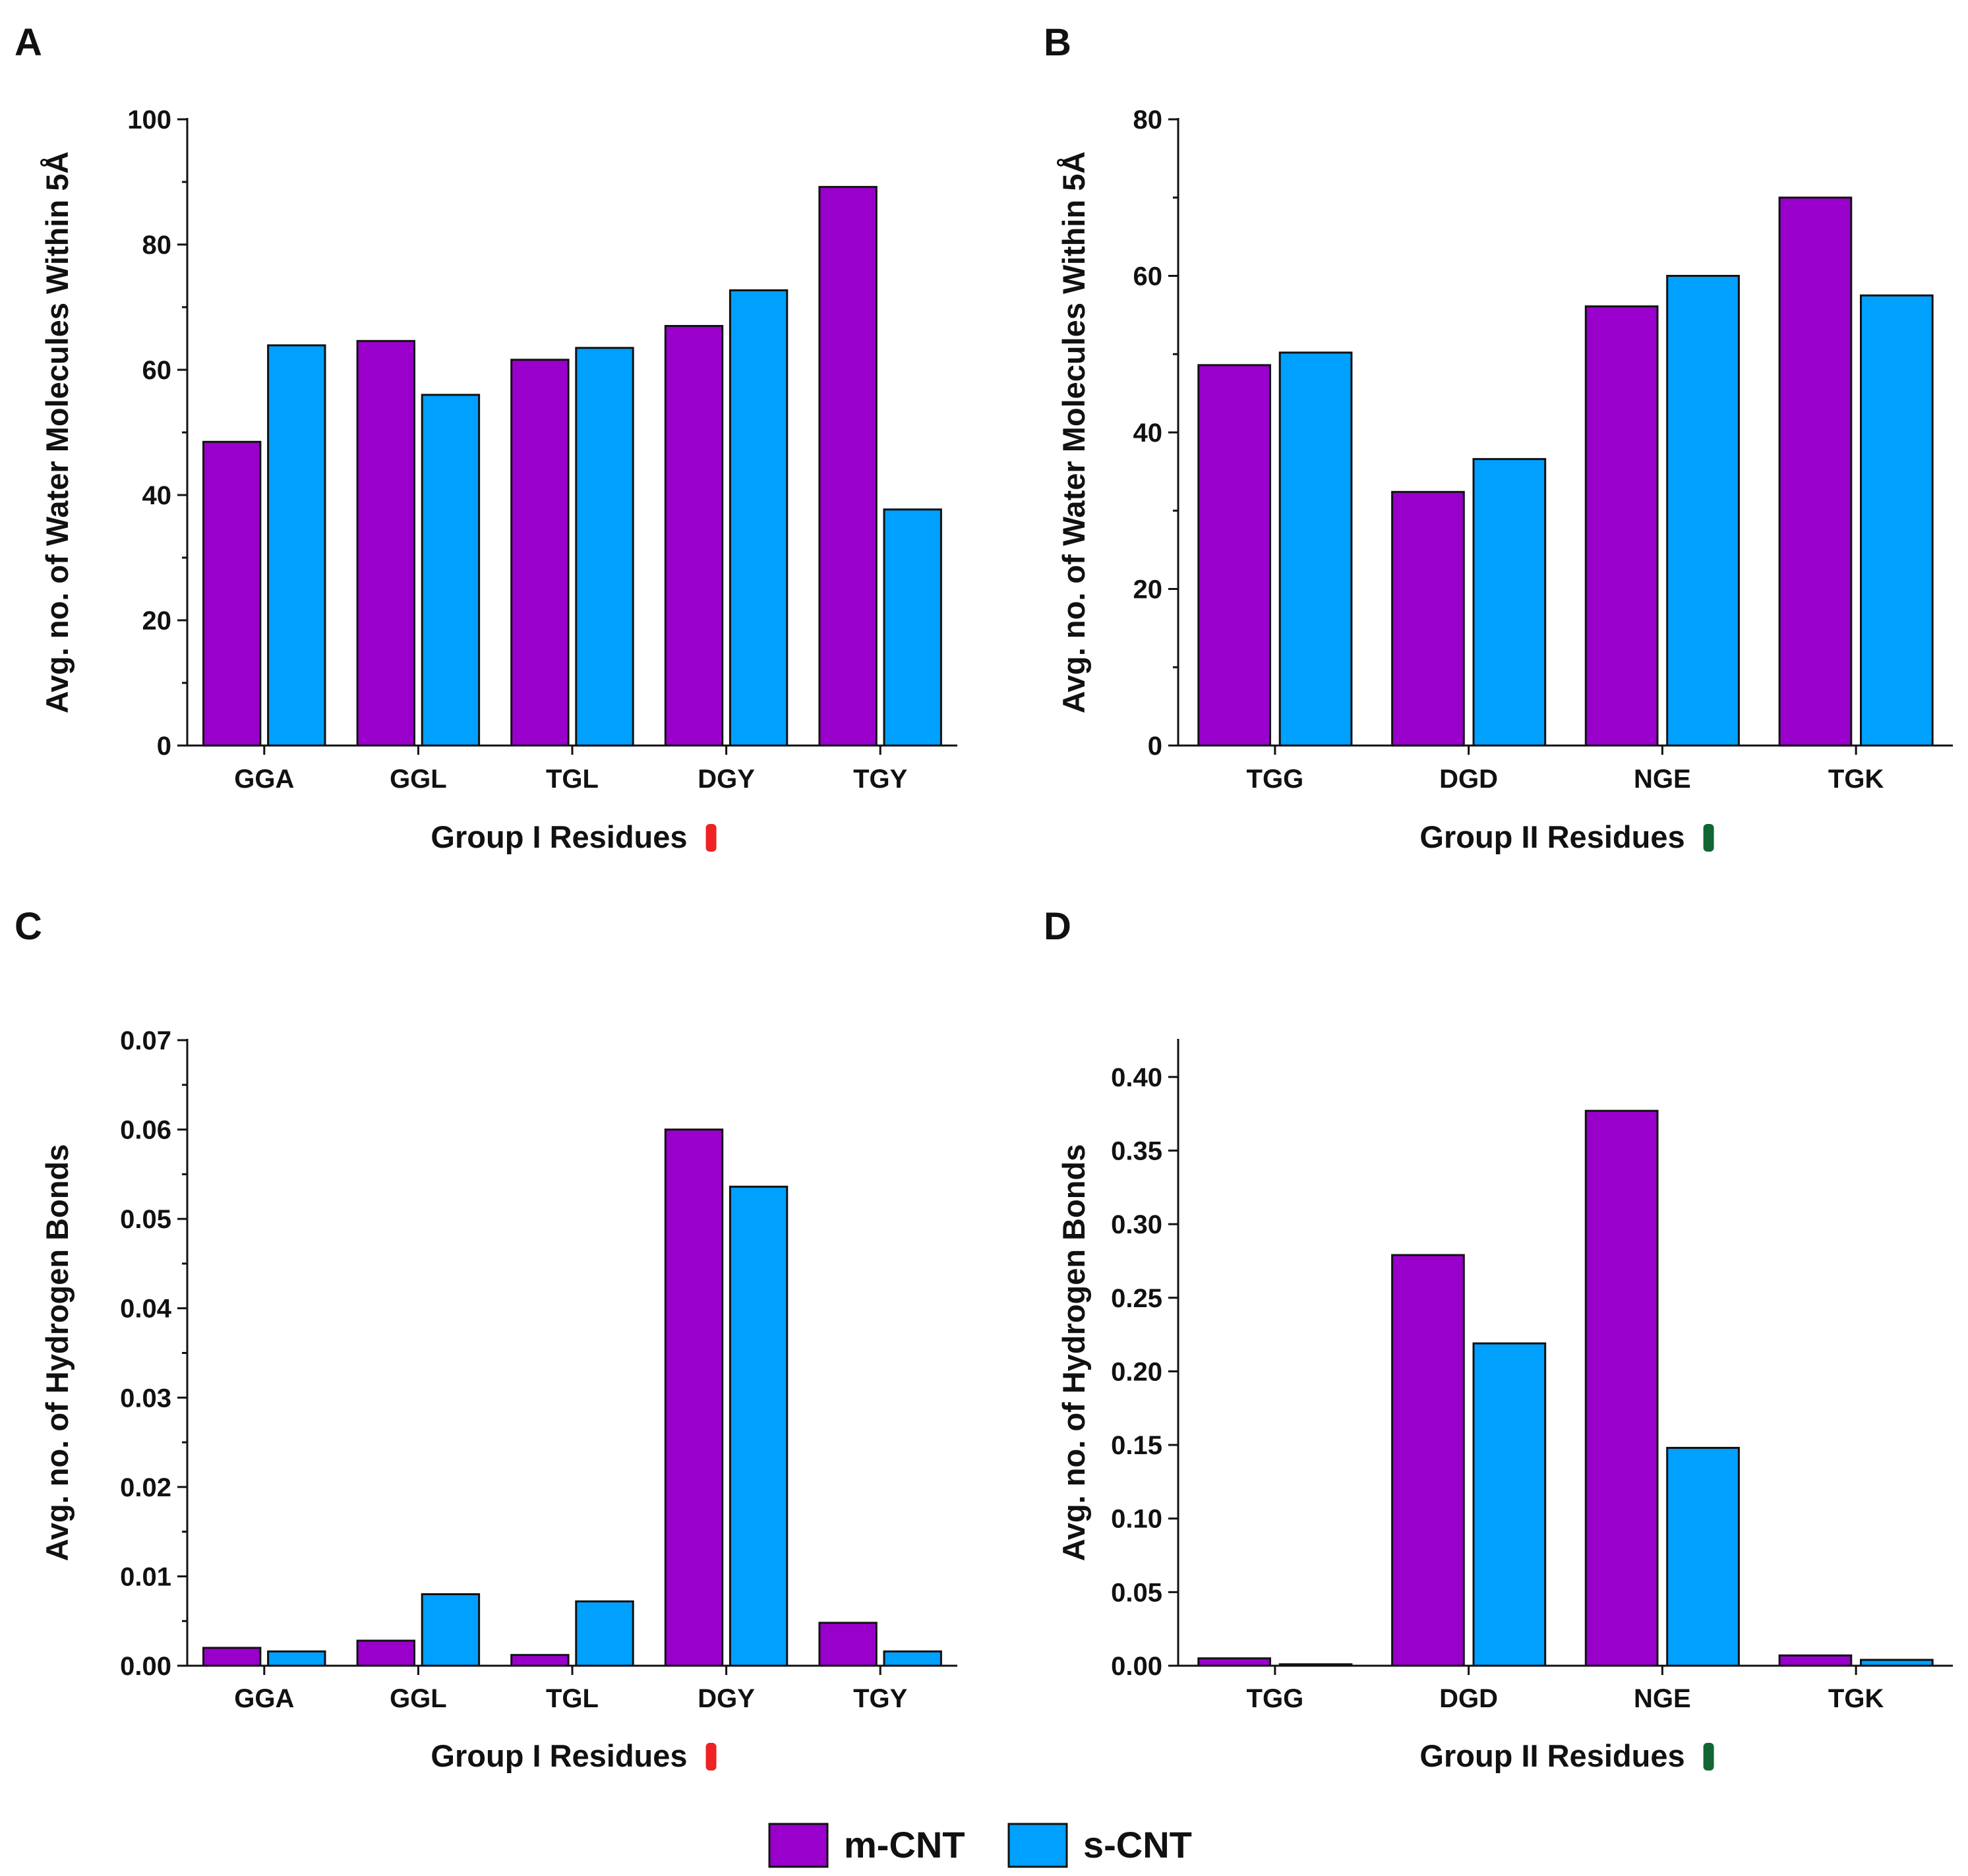 The width and height of the screenshot is (1968, 1876). I want to click on y-tick-label: 0.07, so click(145, 1040).